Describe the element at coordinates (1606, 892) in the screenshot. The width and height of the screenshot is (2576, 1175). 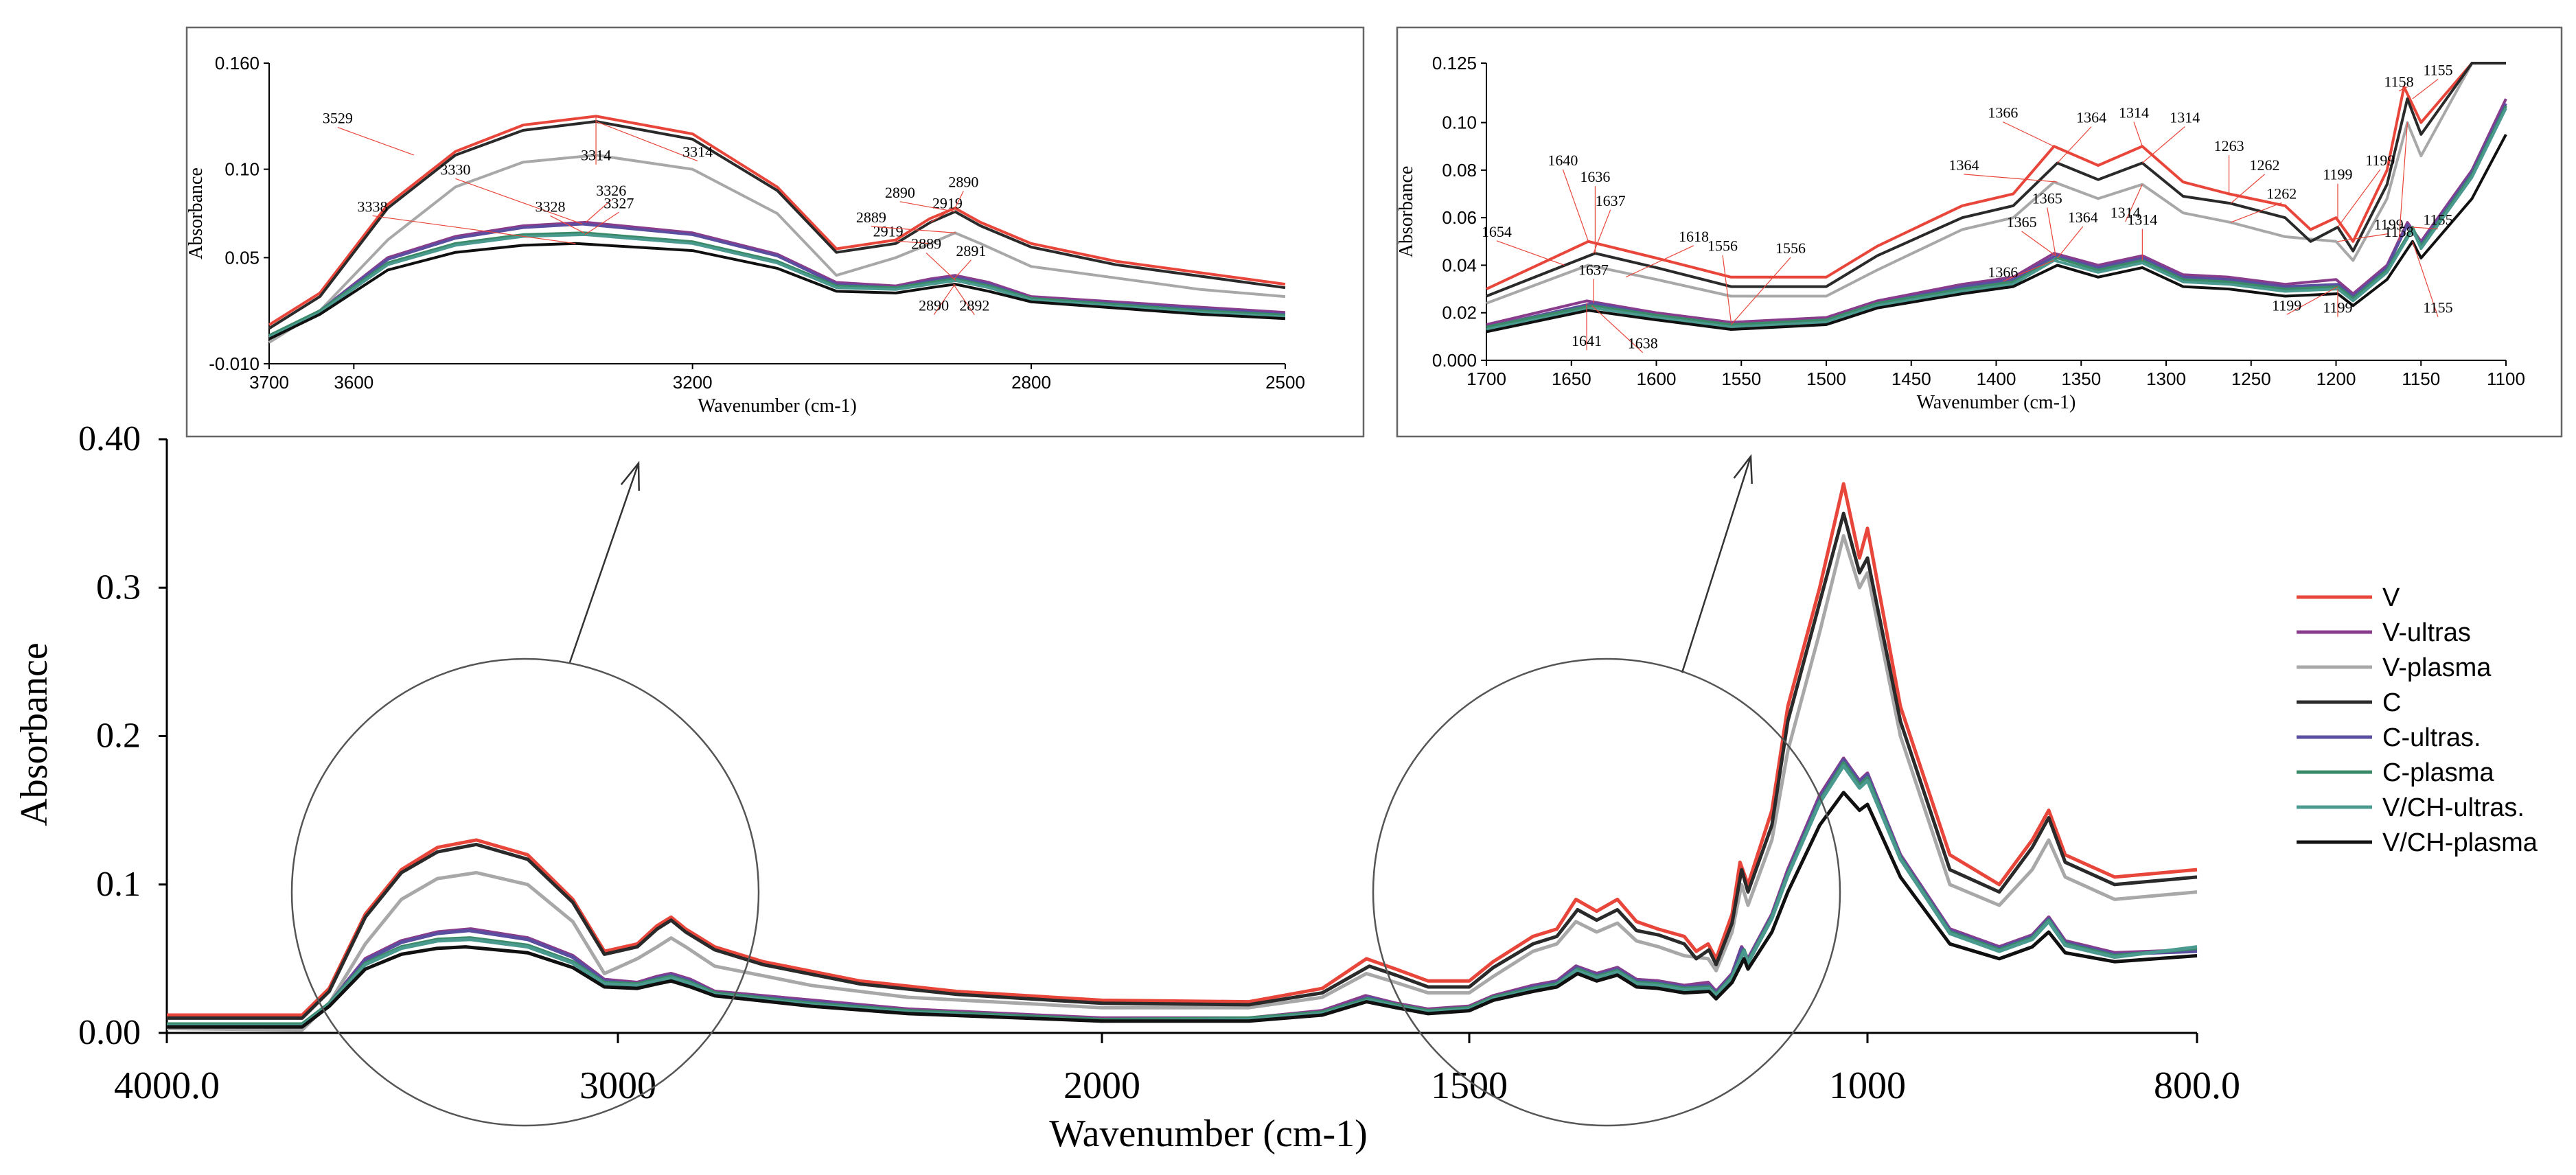
I see `zoom-circle-right` at that location.